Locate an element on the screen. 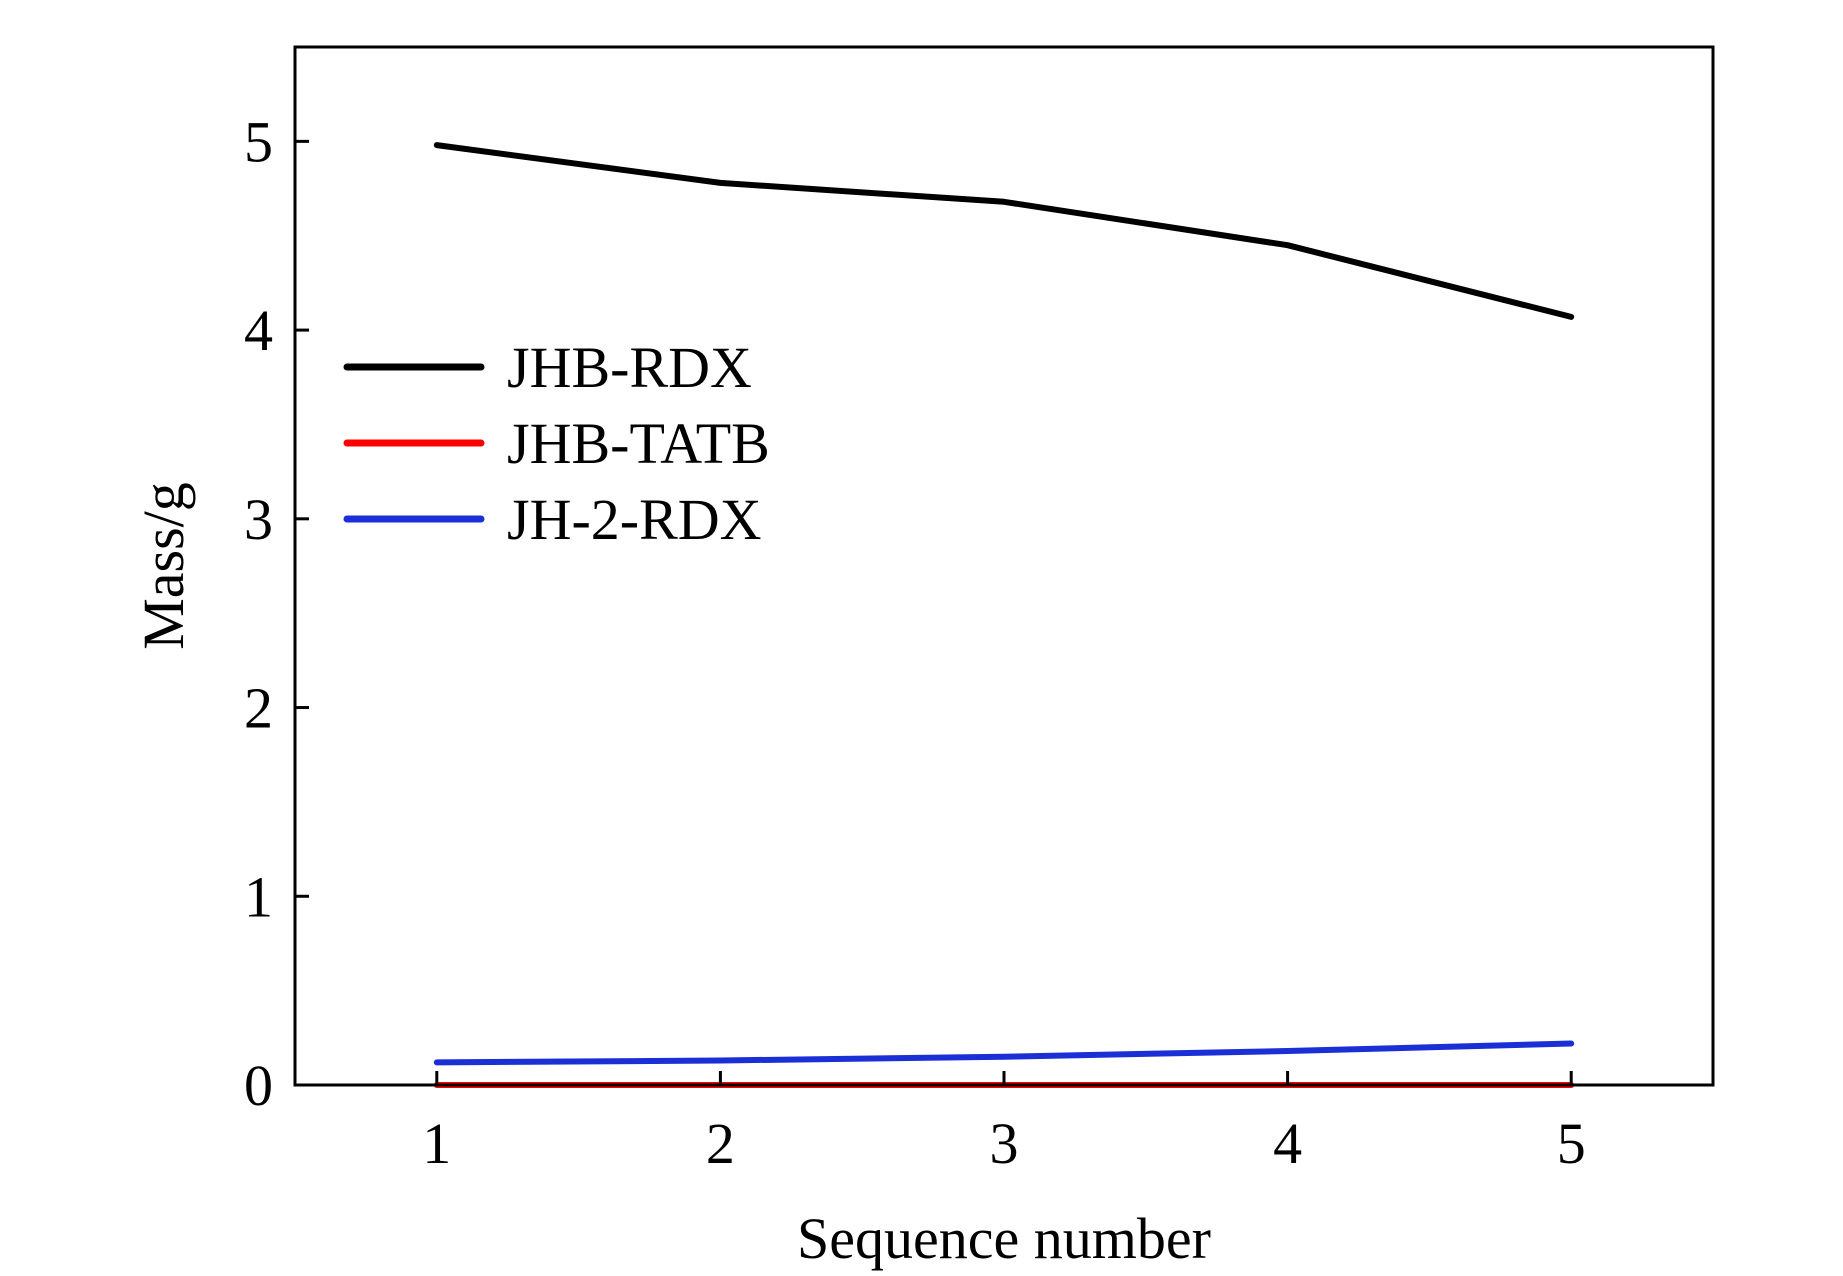 The image size is (1843, 1276). x-tick-label: 4 is located at coordinates (1287, 1143).